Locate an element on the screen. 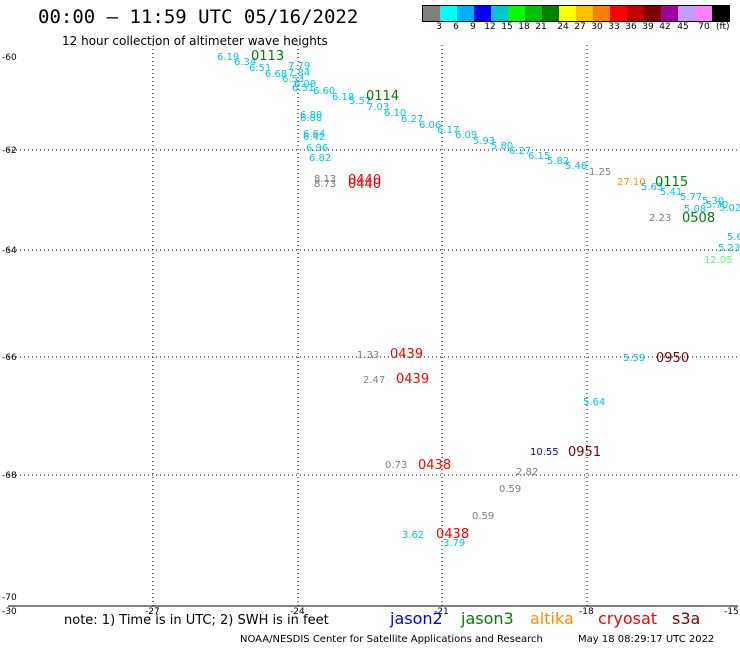 The image size is (740, 650). latitude-labels: -60 -62 -64 -66 -68 -70 is located at coordinates (9, 328).